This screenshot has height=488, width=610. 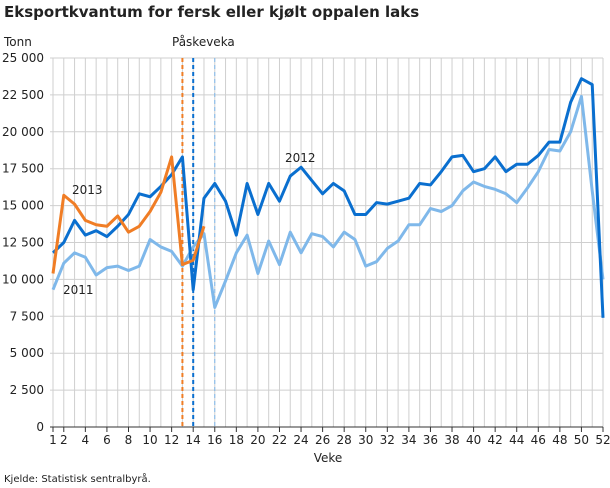 I want to click on x-axis-label: Veke, so click(x=328, y=458).